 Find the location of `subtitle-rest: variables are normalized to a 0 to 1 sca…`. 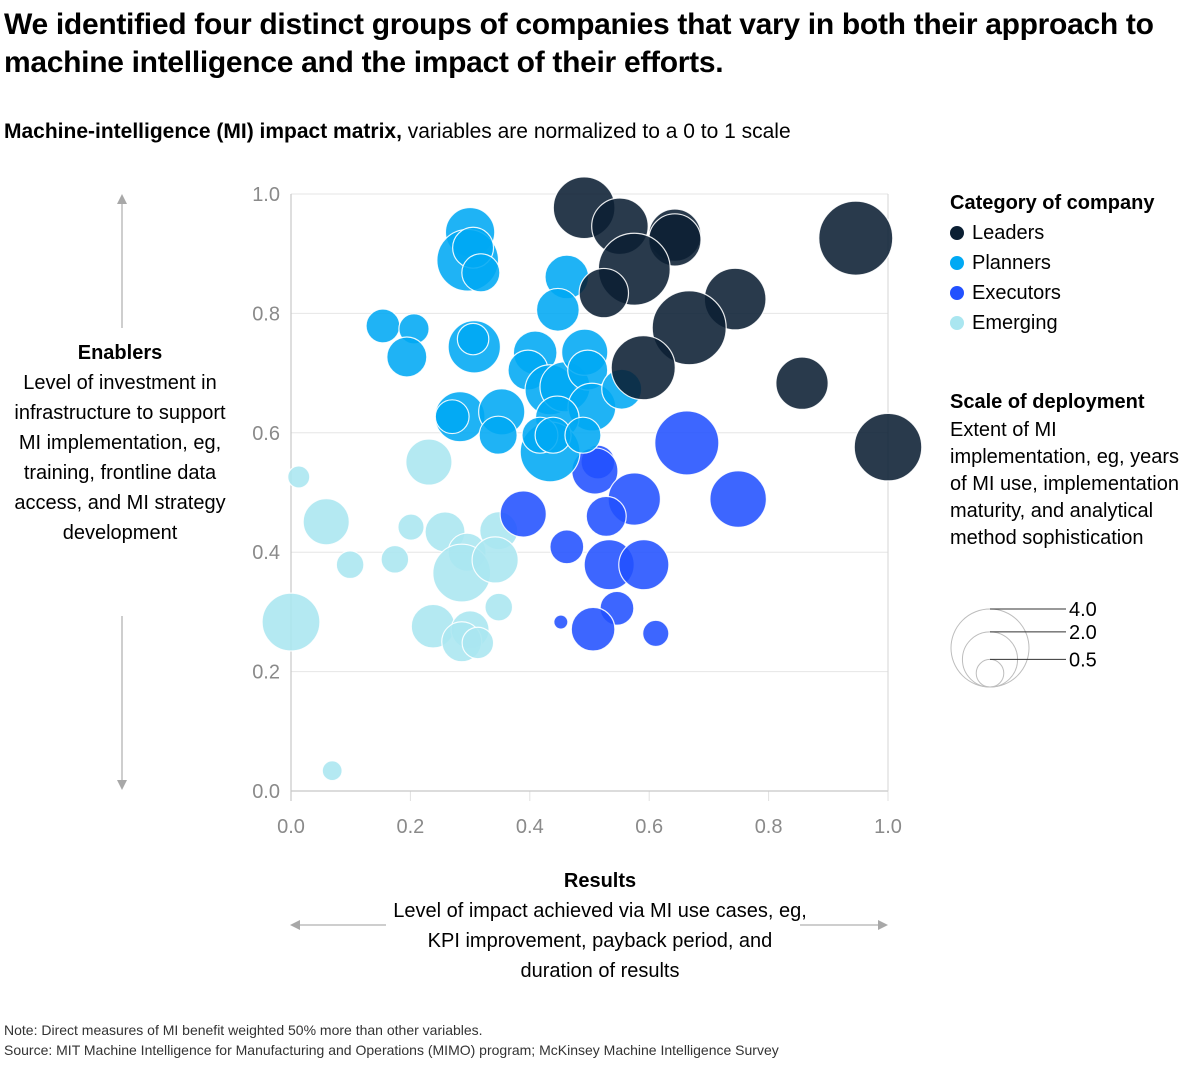

subtitle-rest: variables are normalized to a 0 to 1 sca… is located at coordinates (596, 131).